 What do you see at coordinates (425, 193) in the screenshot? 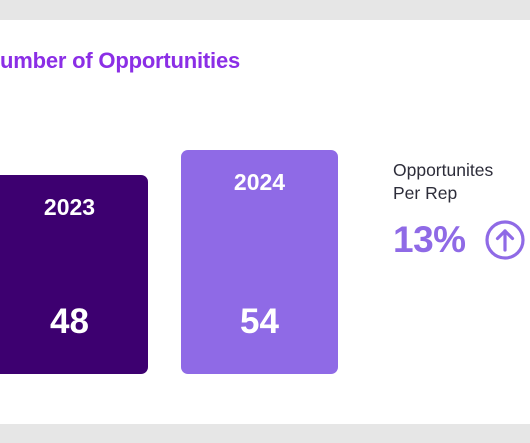
I see `kpi-label-line2: Per Rep` at bounding box center [425, 193].